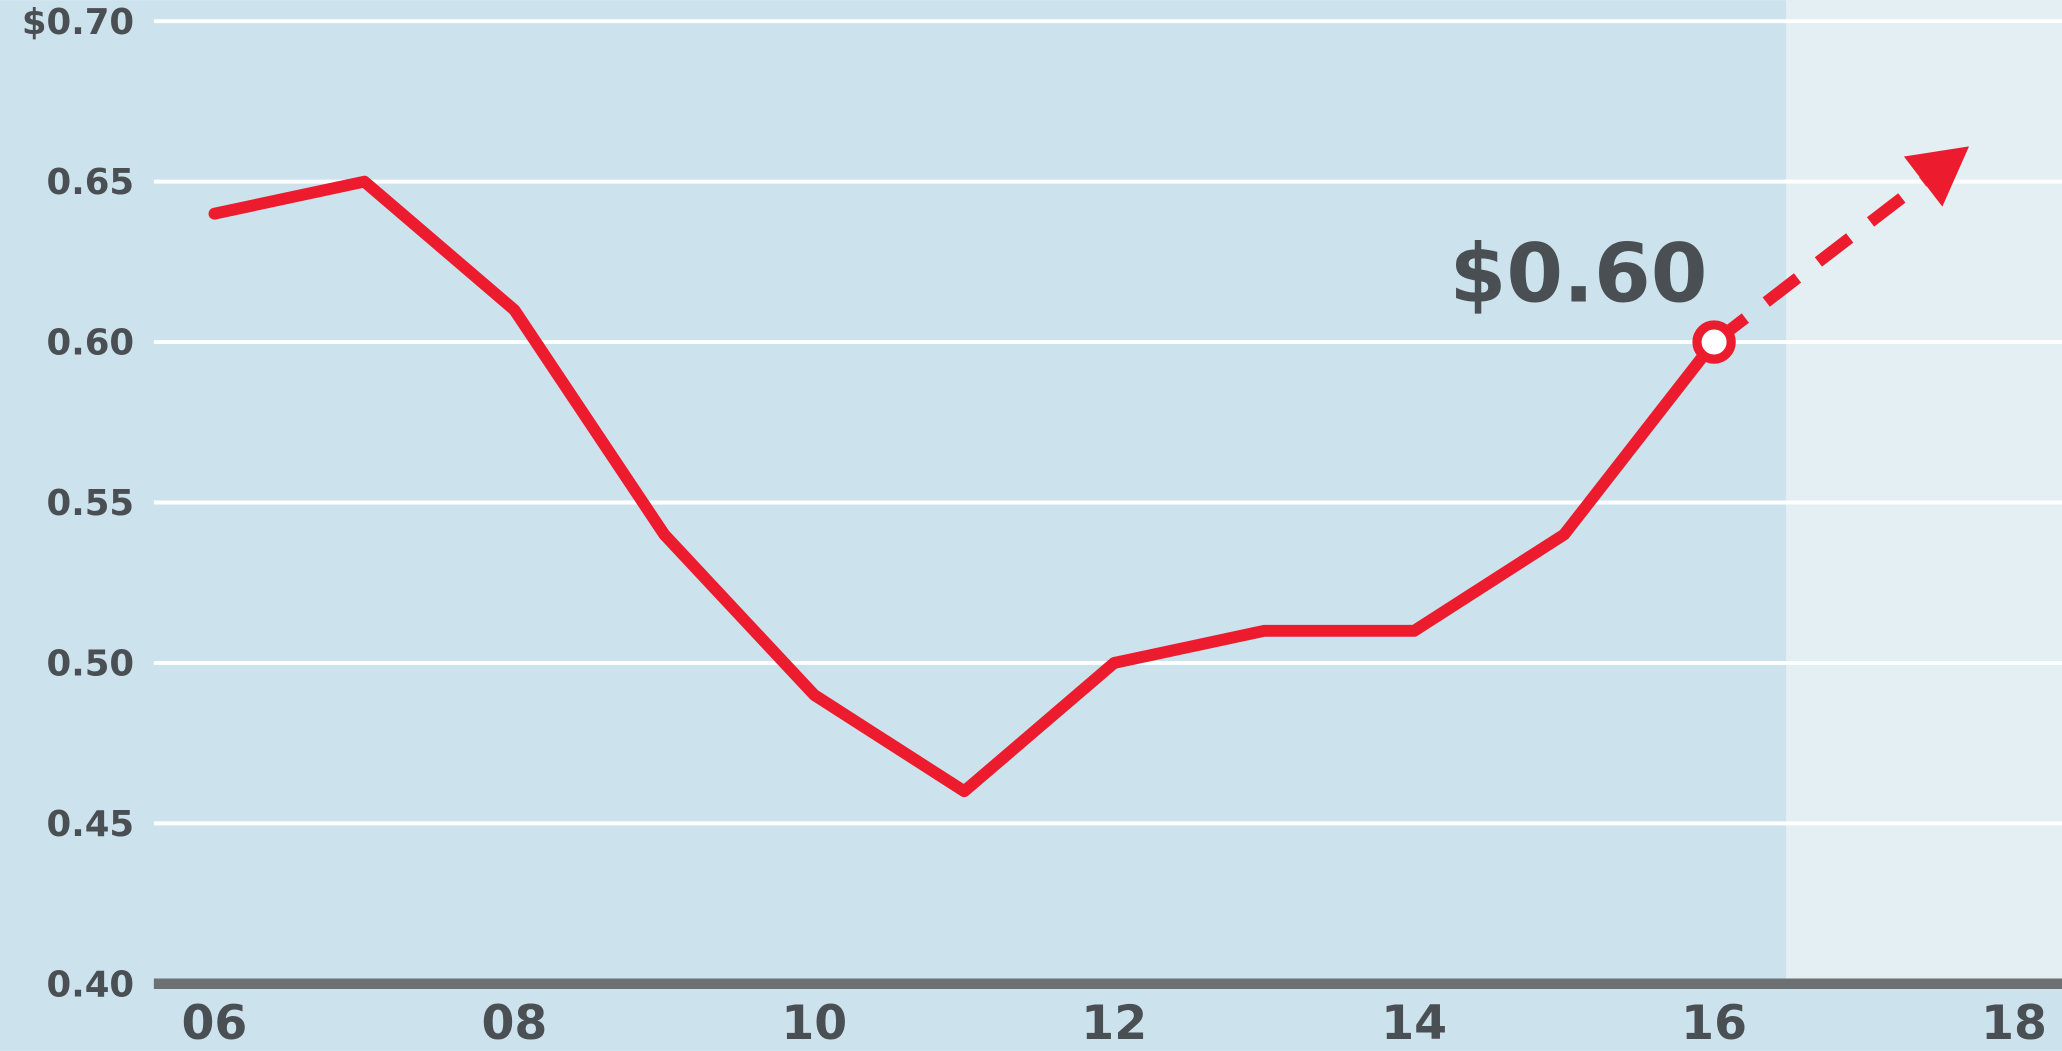 This screenshot has width=2062, height=1051. Describe the element at coordinates (814, 1023) in the screenshot. I see `x-tick-label: 10` at that location.